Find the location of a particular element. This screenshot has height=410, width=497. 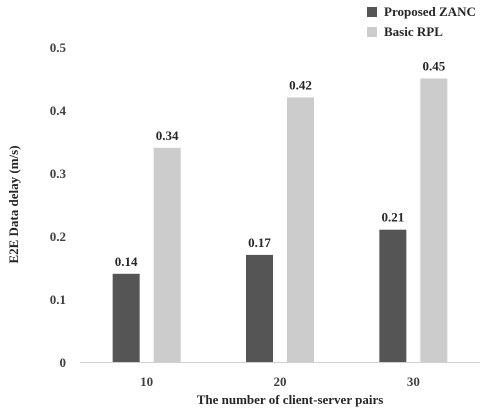

x-axis-title: The number of client-server pairs is located at coordinates (290, 399).